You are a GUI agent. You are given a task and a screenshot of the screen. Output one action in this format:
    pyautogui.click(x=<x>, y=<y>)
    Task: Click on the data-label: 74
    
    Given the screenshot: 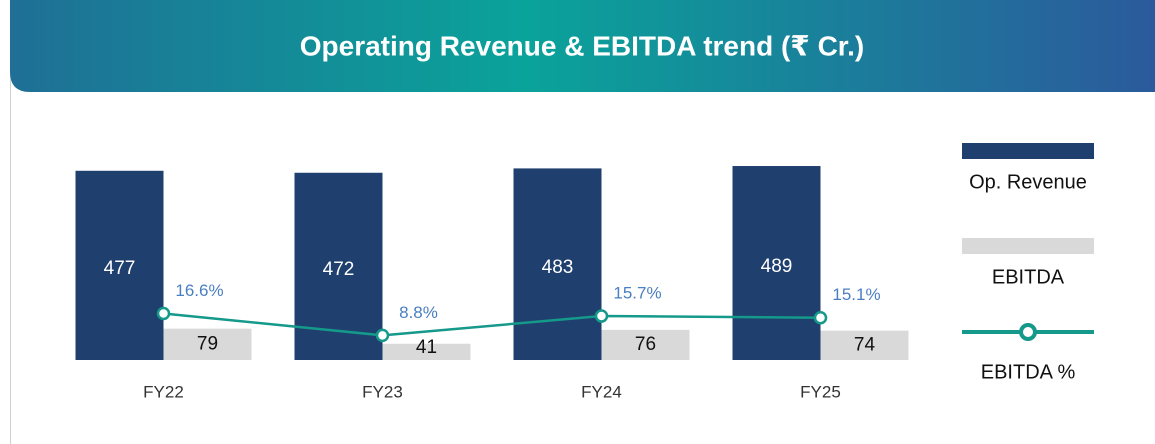 What is the action you would take?
    pyautogui.click(x=865, y=344)
    